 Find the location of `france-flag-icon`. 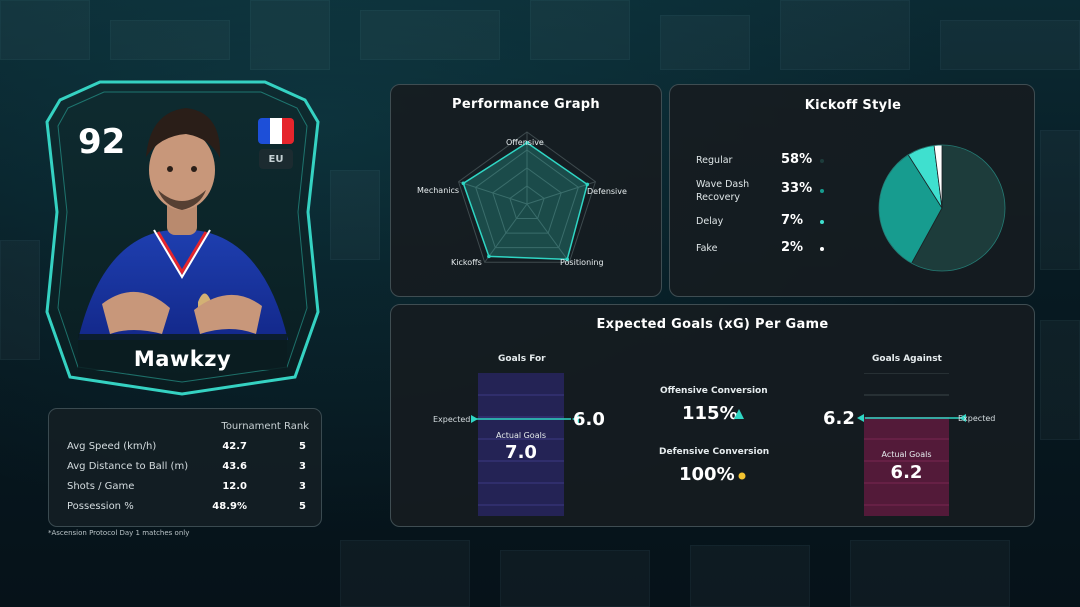

france-flag-icon is located at coordinates (276, 131).